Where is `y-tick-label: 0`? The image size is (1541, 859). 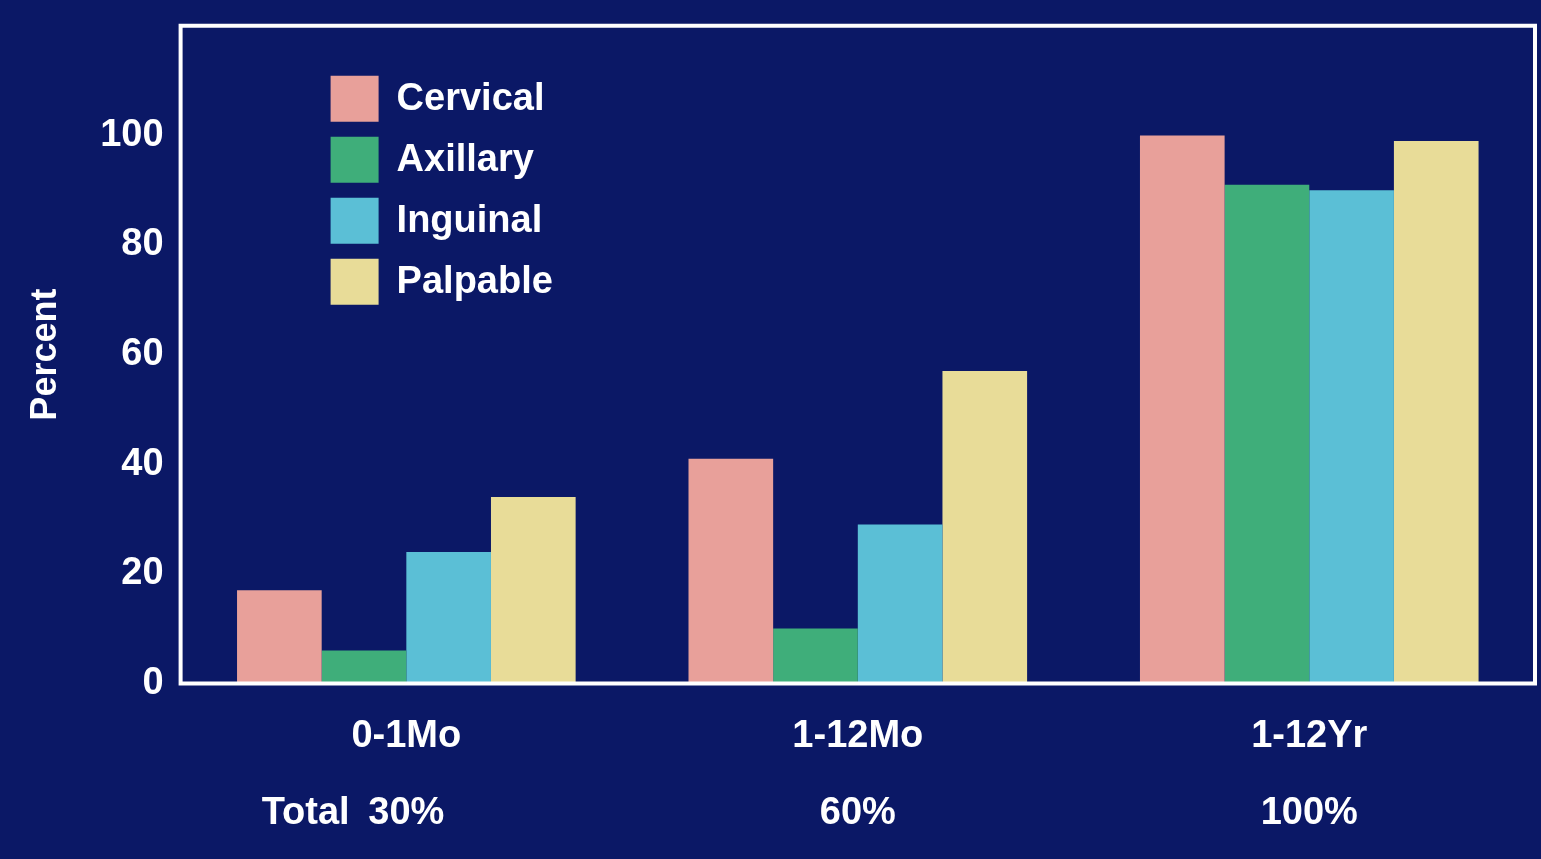 y-tick-label: 0 is located at coordinates (153, 680).